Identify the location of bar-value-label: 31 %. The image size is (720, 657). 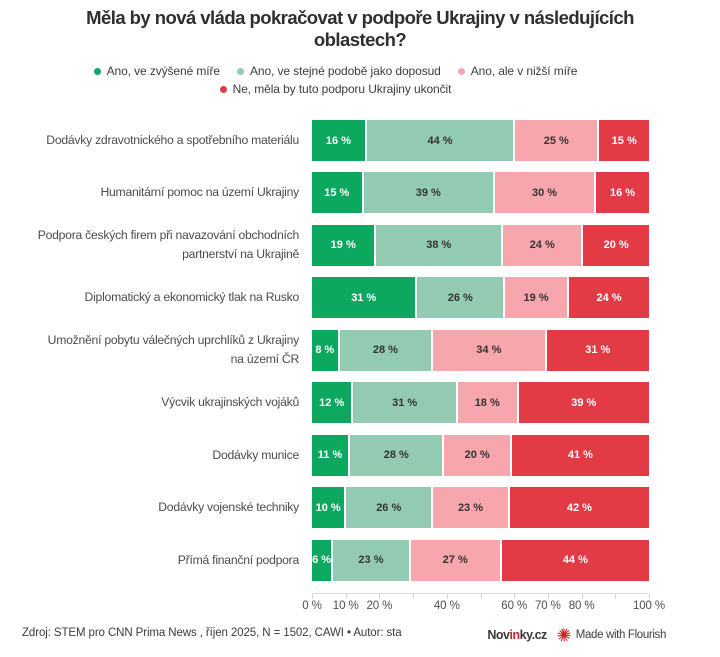
(364, 297).